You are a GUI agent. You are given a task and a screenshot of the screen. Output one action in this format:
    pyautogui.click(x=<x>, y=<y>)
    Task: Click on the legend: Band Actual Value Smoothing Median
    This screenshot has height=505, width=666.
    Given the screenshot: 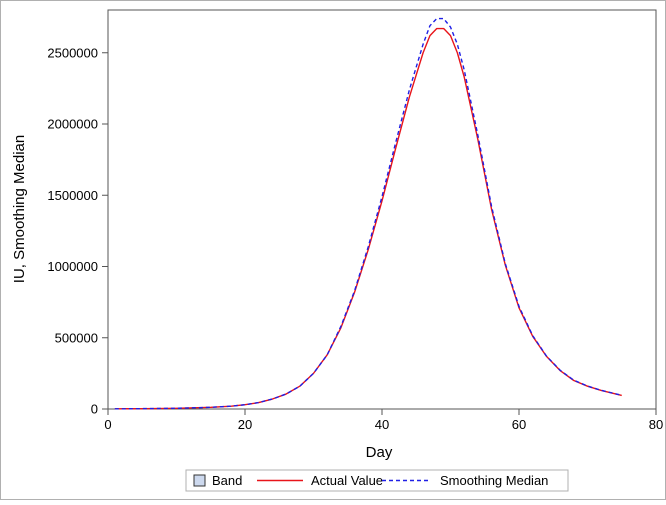 What is the action you would take?
    pyautogui.click(x=377, y=480)
    